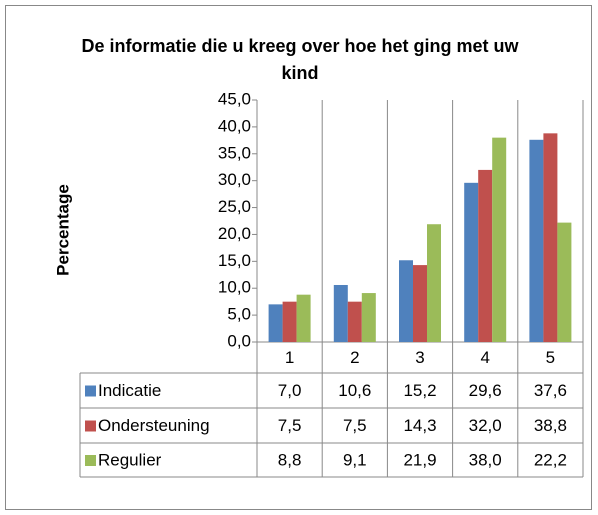  Describe the element at coordinates (290, 459) in the screenshot. I see `table-value: 8,8` at that location.